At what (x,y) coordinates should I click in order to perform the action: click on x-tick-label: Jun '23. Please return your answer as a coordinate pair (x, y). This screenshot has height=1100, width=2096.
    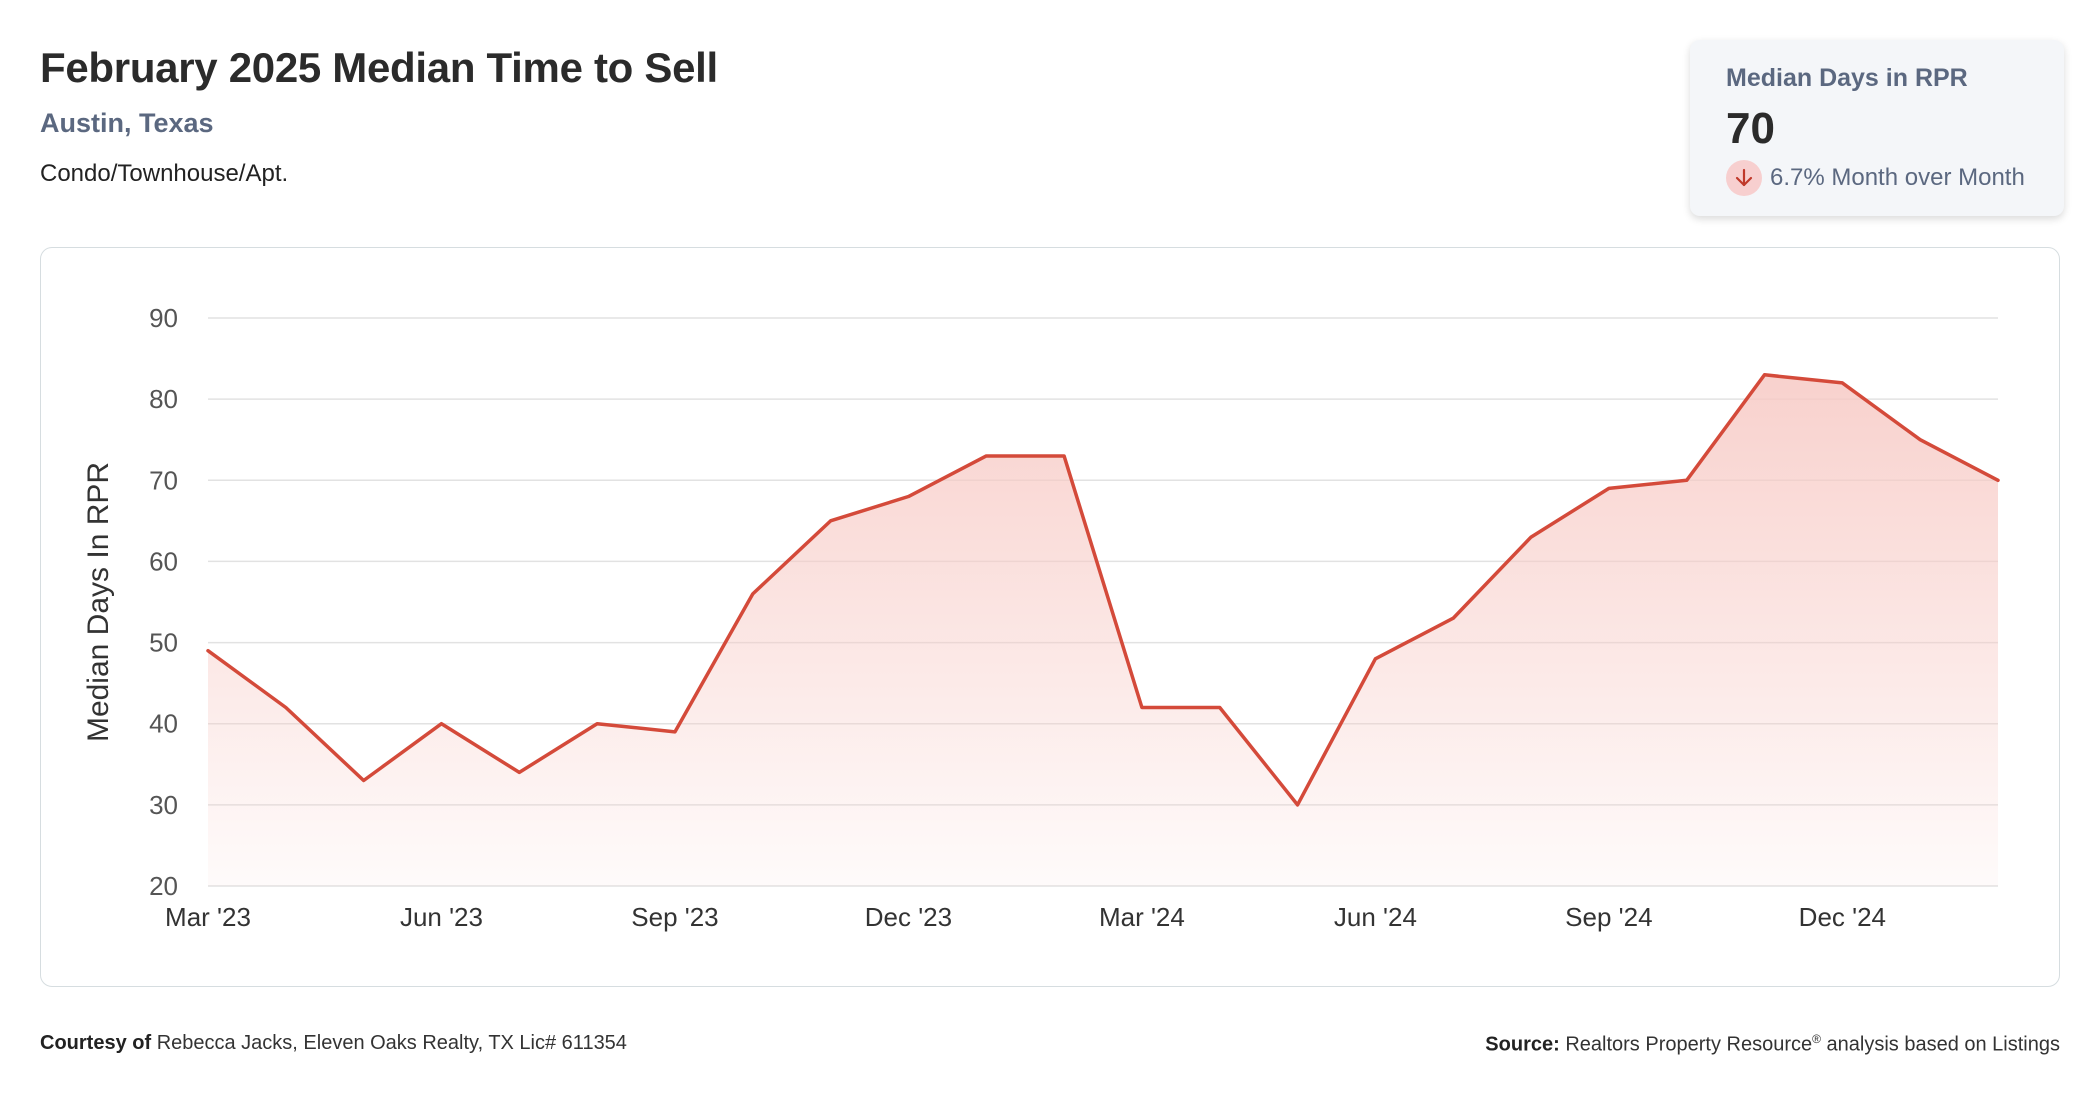
    Looking at the image, I should click on (441, 917).